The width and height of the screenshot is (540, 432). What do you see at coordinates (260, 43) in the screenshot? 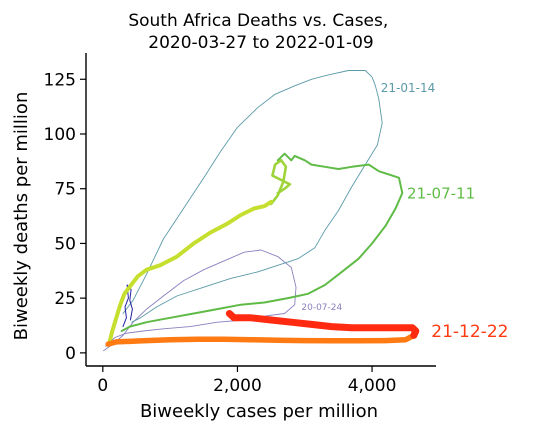
I see `chart-title-line-2: 2020-03-27 to 2022-01-09` at bounding box center [260, 43].